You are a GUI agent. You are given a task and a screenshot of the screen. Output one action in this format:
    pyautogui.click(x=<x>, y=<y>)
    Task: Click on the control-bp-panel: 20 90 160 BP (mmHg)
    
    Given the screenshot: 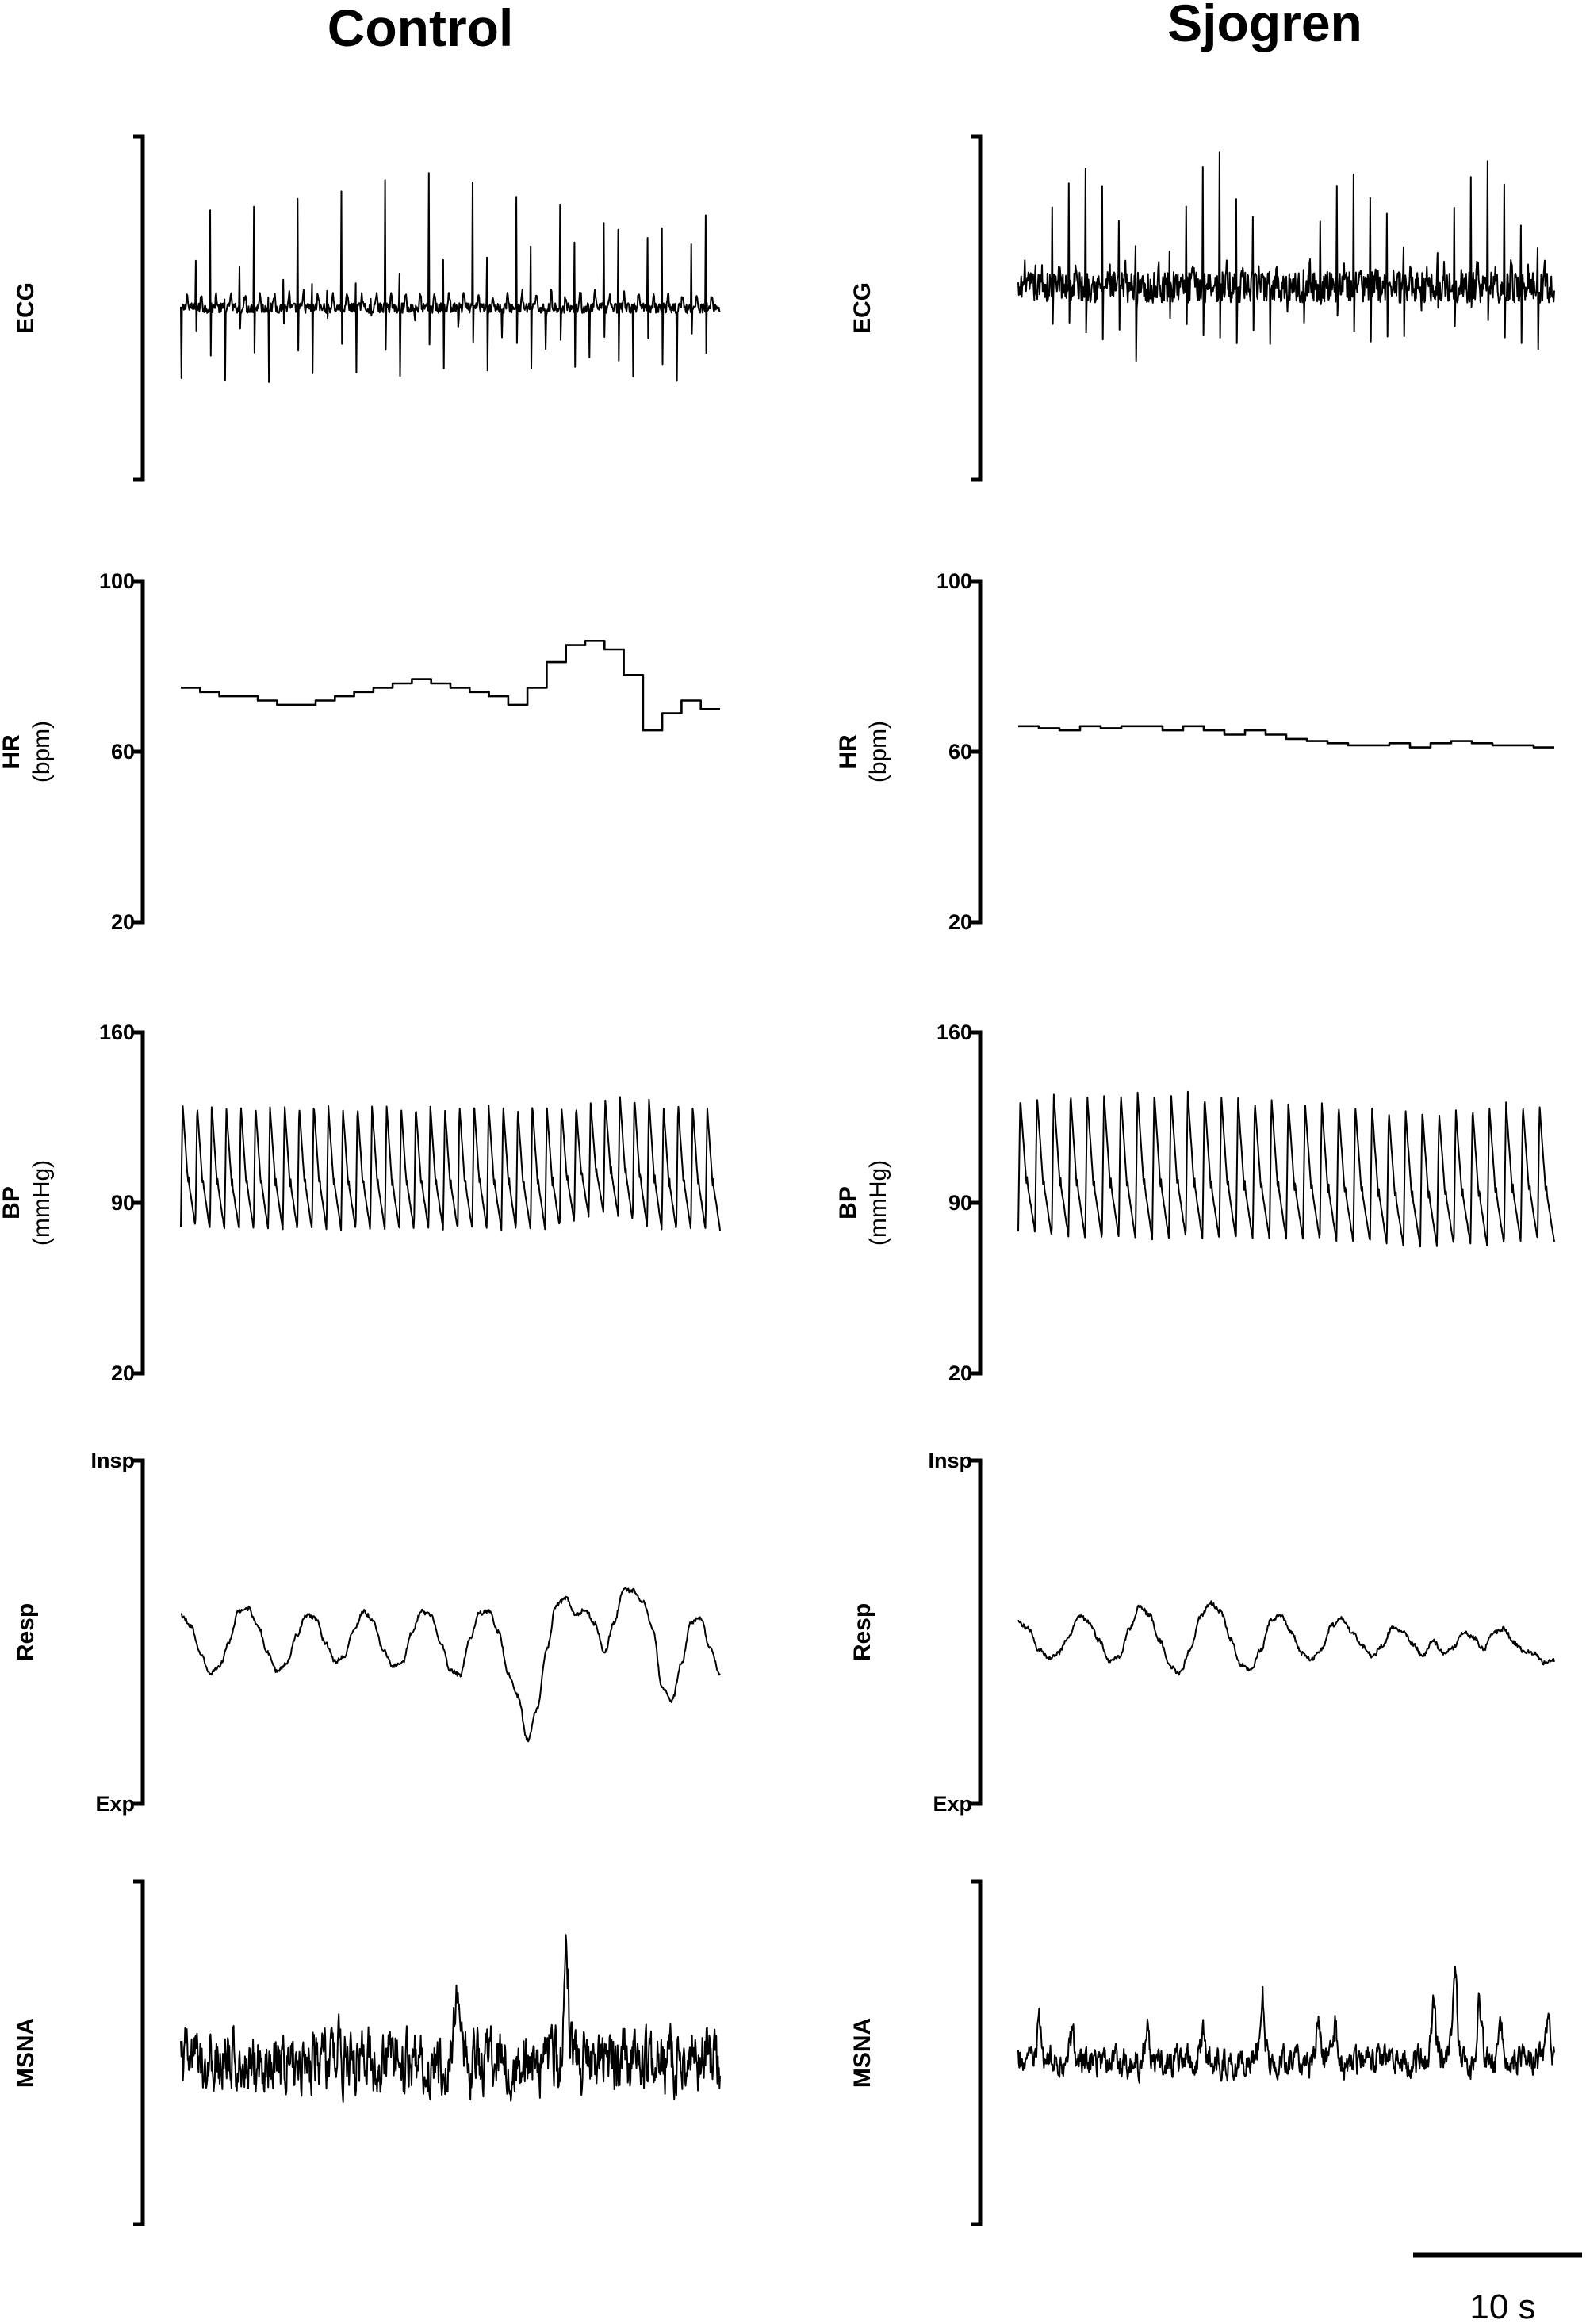 What is the action you would take?
    pyautogui.click(x=360, y=1203)
    